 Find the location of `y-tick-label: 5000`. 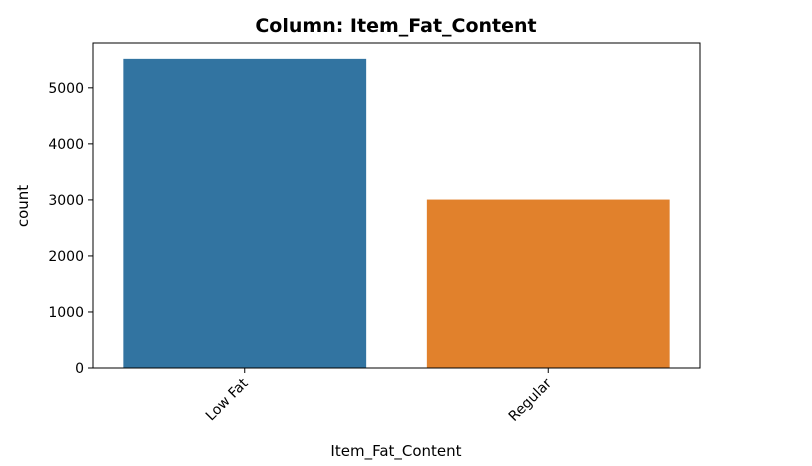

y-tick-label: 5000 is located at coordinates (66, 89).